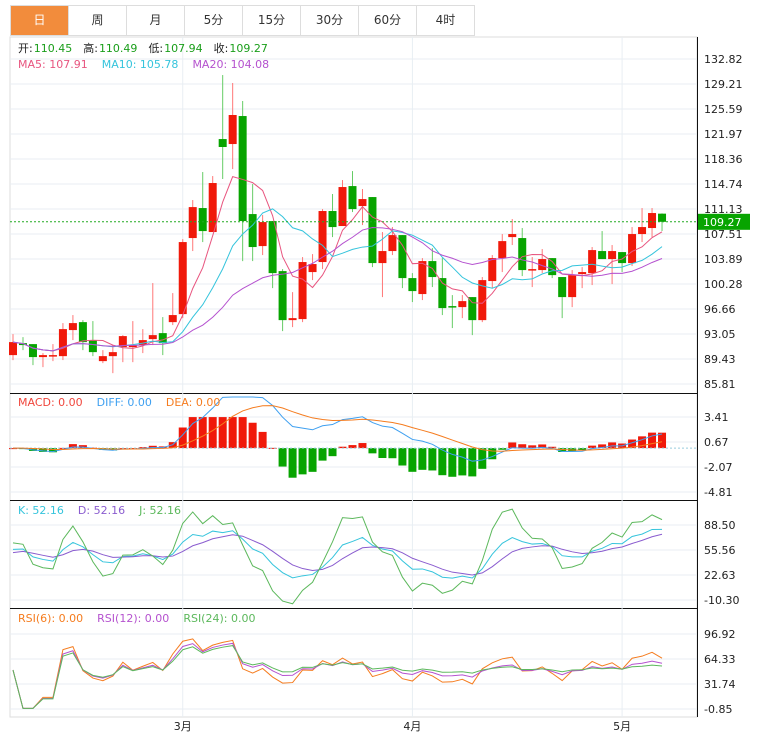  What do you see at coordinates (133, 618) in the screenshot?
I see `rsi-legend: RSI(12): 0.00` at bounding box center [133, 618].